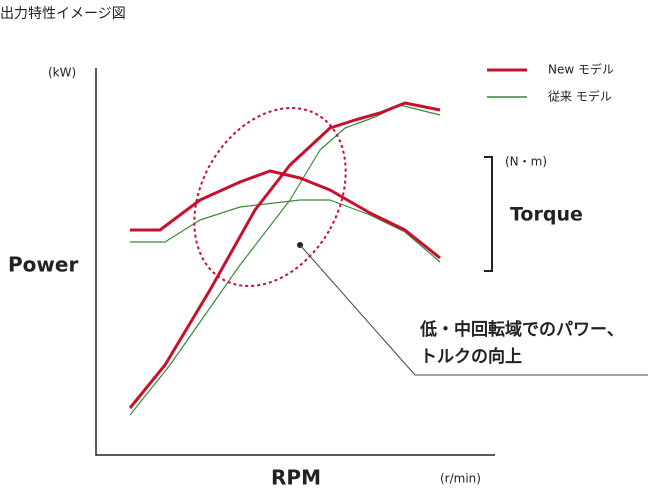 This screenshot has width=649, height=489. Describe the element at coordinates (63, 14) in the screenshot. I see `title: 出力特性イメージ図` at that location.